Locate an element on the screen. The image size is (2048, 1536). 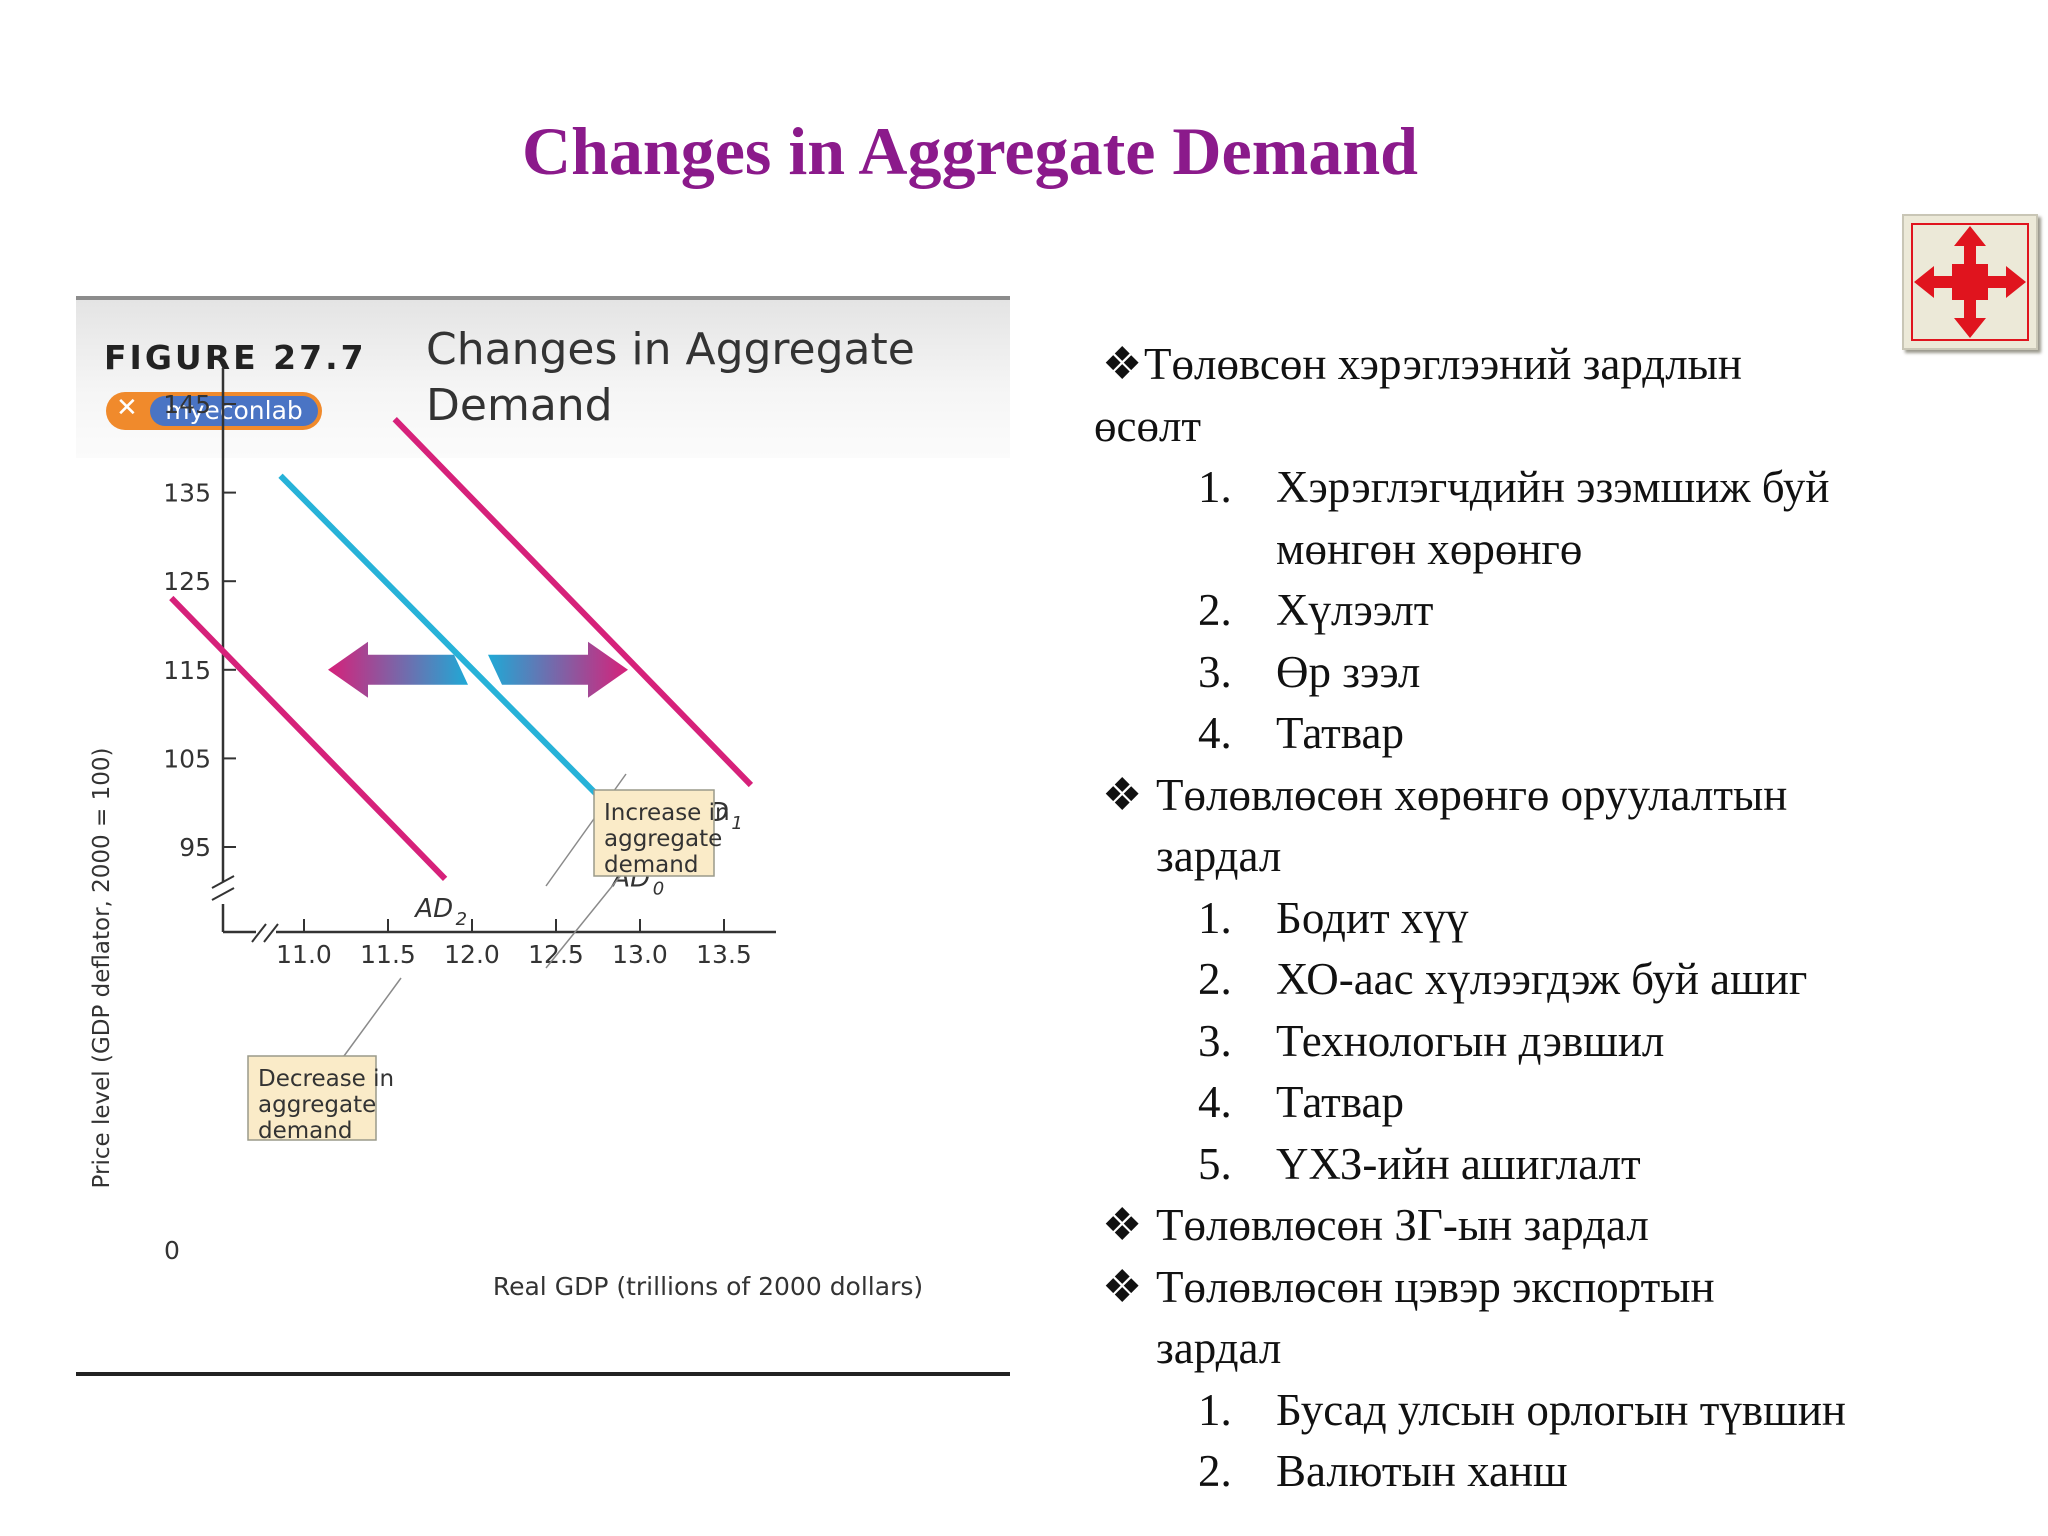
series-label-sub-ad1: 1 is located at coordinates (736, 823).